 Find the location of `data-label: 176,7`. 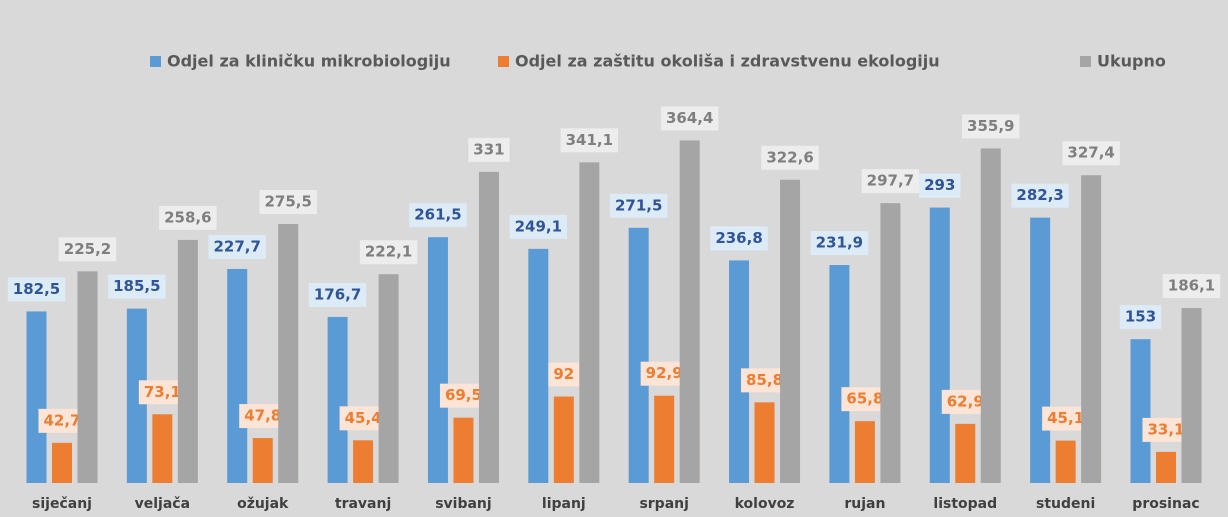

data-label: 176,7 is located at coordinates (337, 294).